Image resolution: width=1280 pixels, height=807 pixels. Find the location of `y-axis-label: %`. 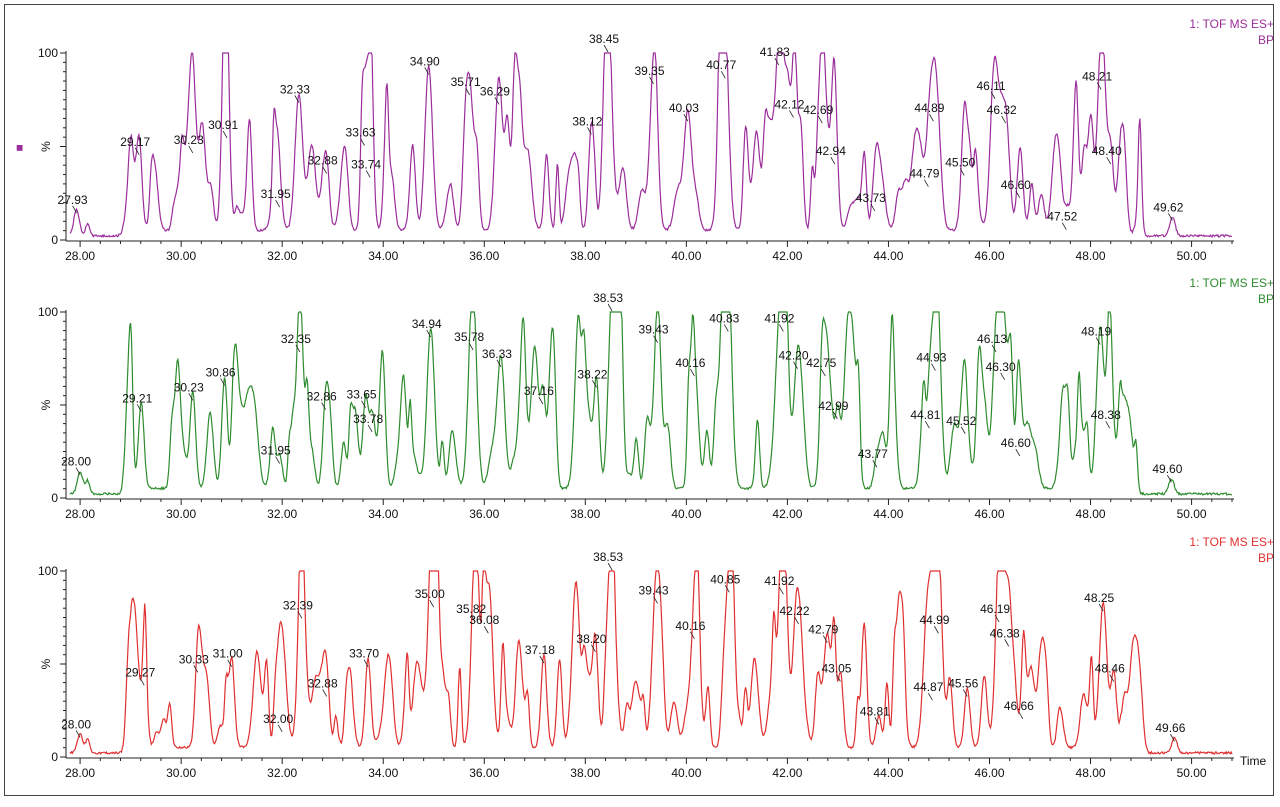

y-axis-label: % is located at coordinates (46, 663).